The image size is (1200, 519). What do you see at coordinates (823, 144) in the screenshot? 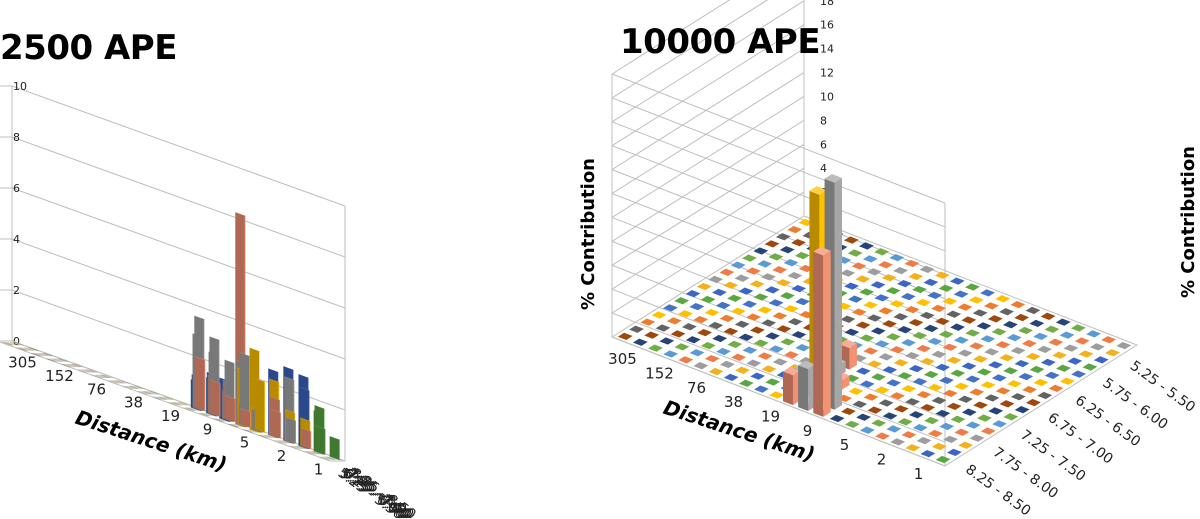
I see `z-tick-label: 6` at bounding box center [823, 144].